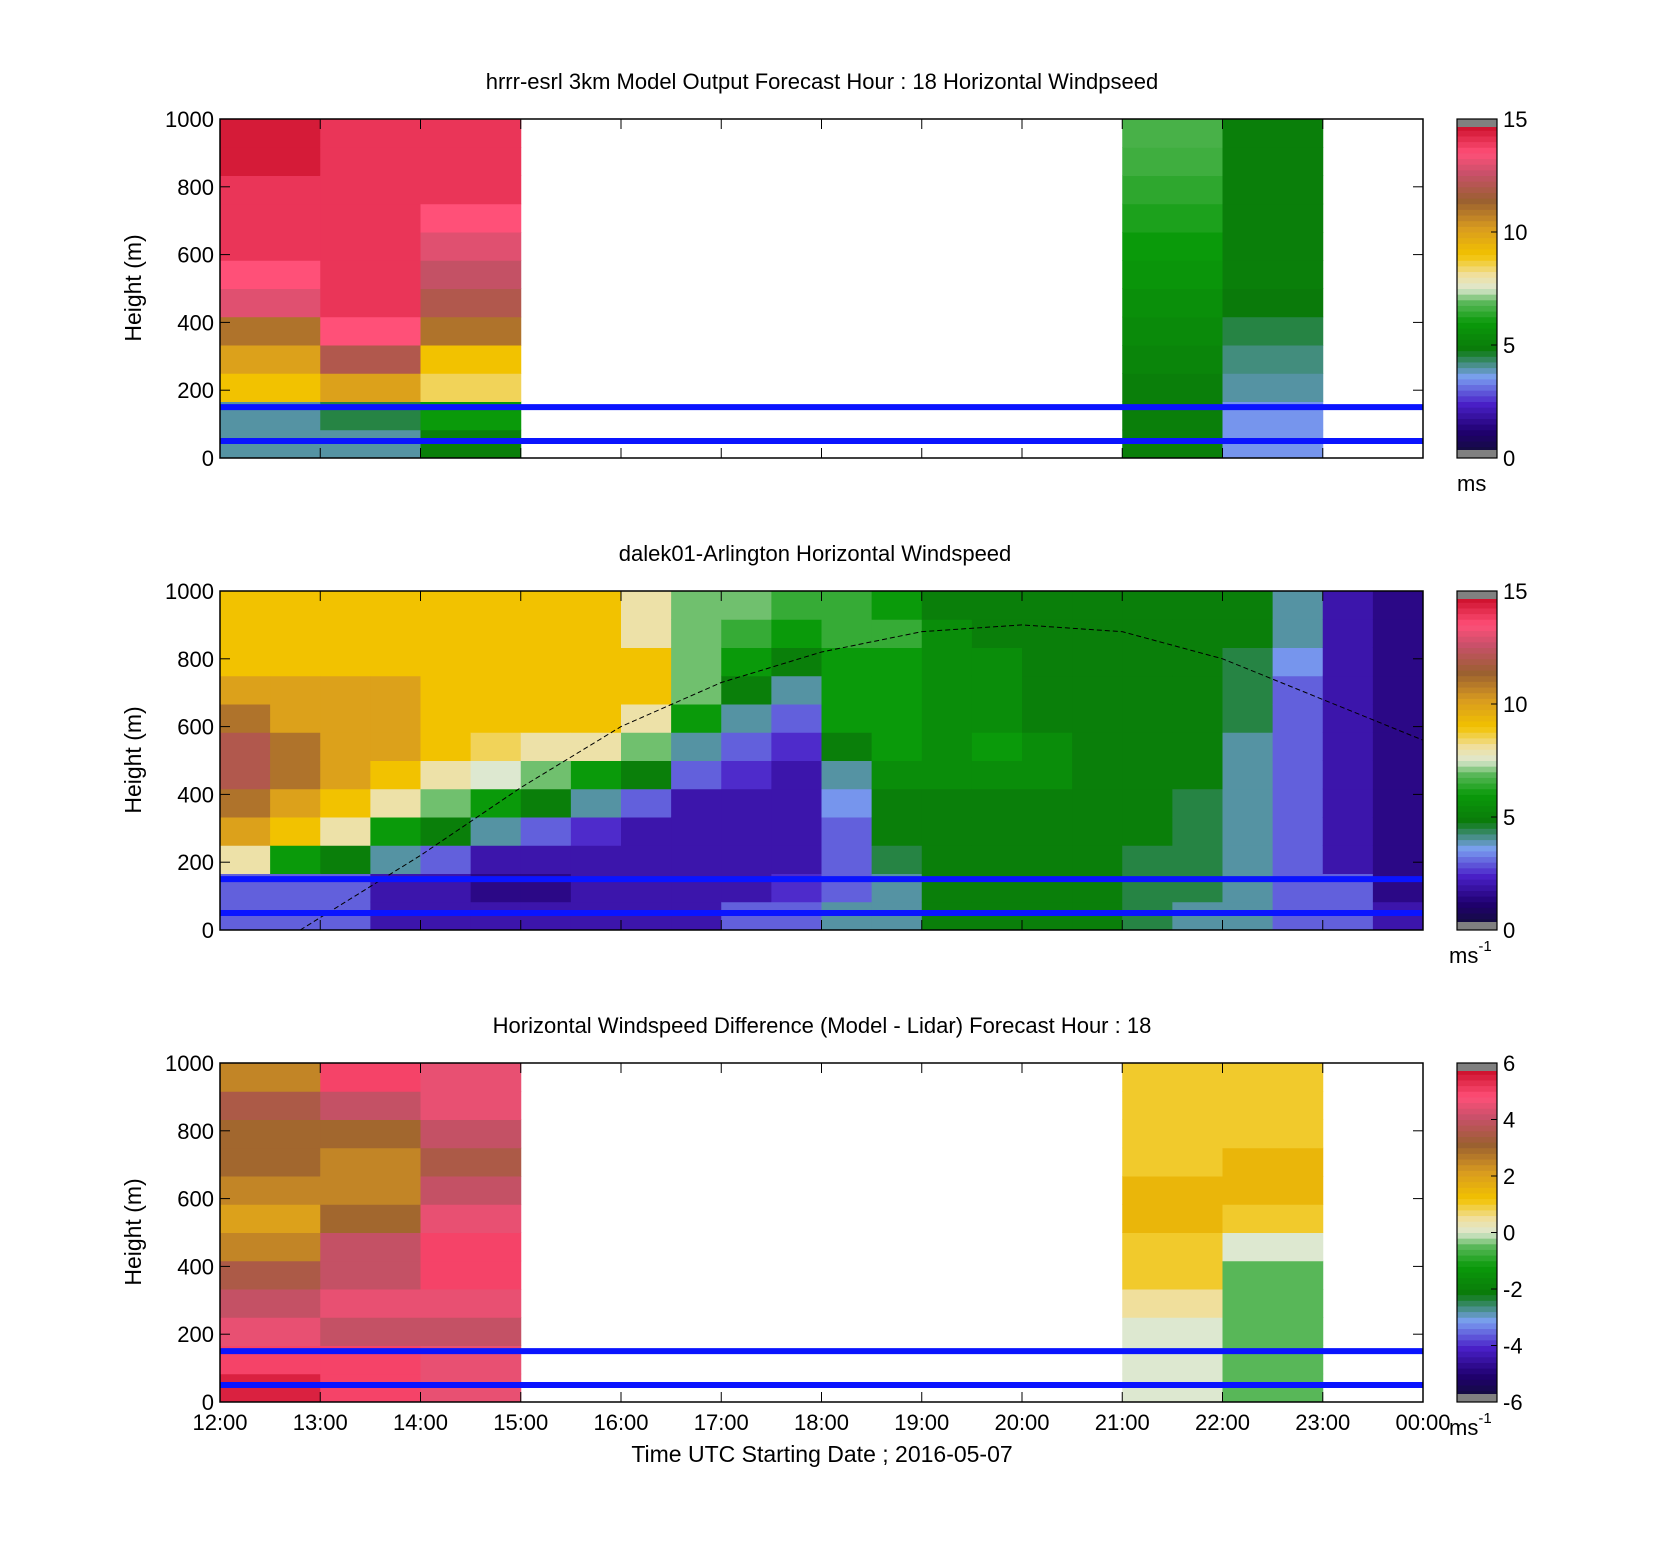 The image size is (1680, 1561). What do you see at coordinates (1515, 591) in the screenshot?
I see `colorbar-tick-label: 15` at bounding box center [1515, 591].